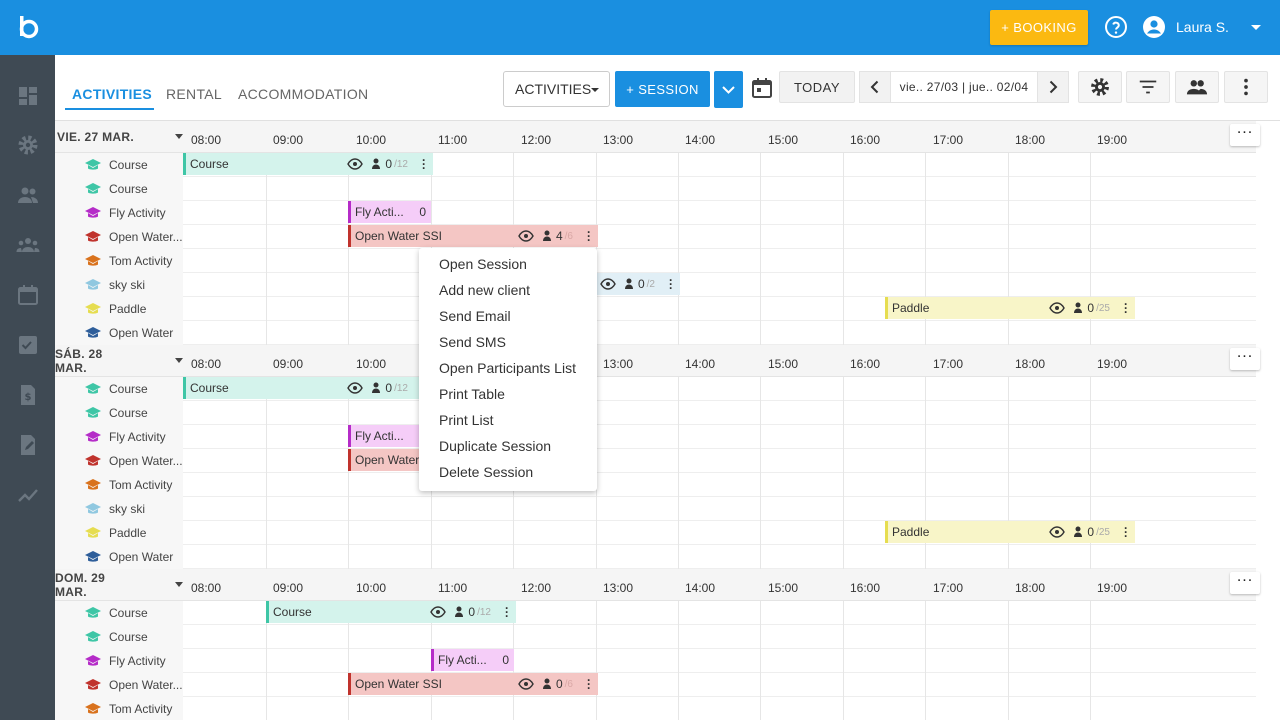  Describe the element at coordinates (1092, 308) in the screenshot. I see `session-info: 0/25 · · ·` at that location.